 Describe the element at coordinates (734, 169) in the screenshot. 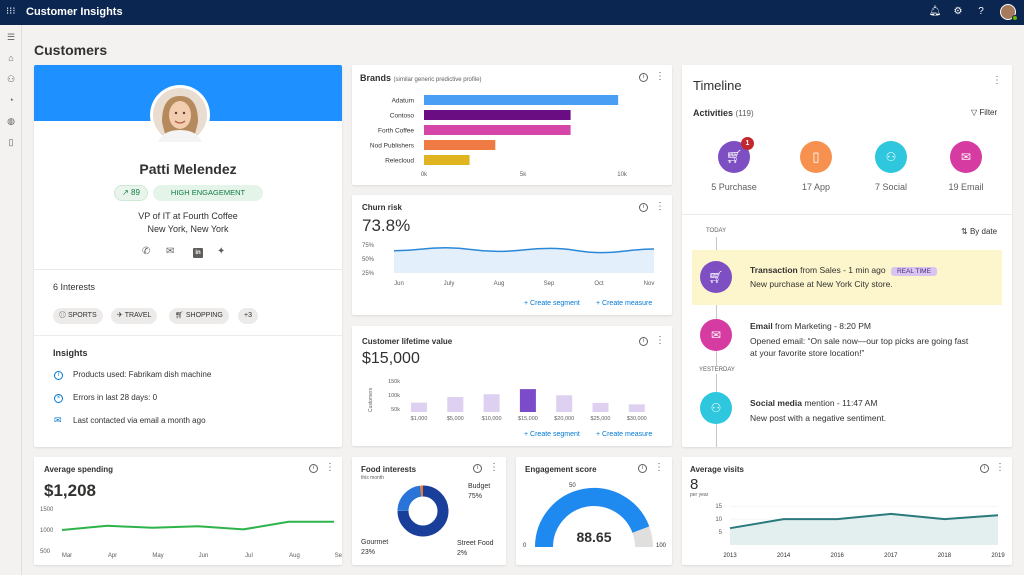

I see `activity-cat-purchase: 🛒︎ 1 5 Purchase` at that location.